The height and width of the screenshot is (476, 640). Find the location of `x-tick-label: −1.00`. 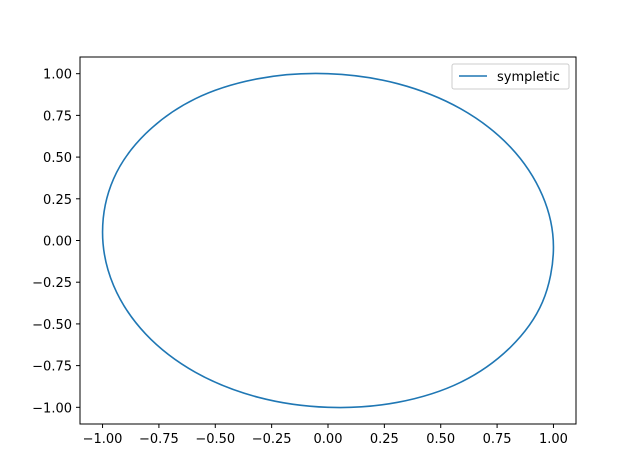

x-tick-label: −1.00 is located at coordinates (103, 439).